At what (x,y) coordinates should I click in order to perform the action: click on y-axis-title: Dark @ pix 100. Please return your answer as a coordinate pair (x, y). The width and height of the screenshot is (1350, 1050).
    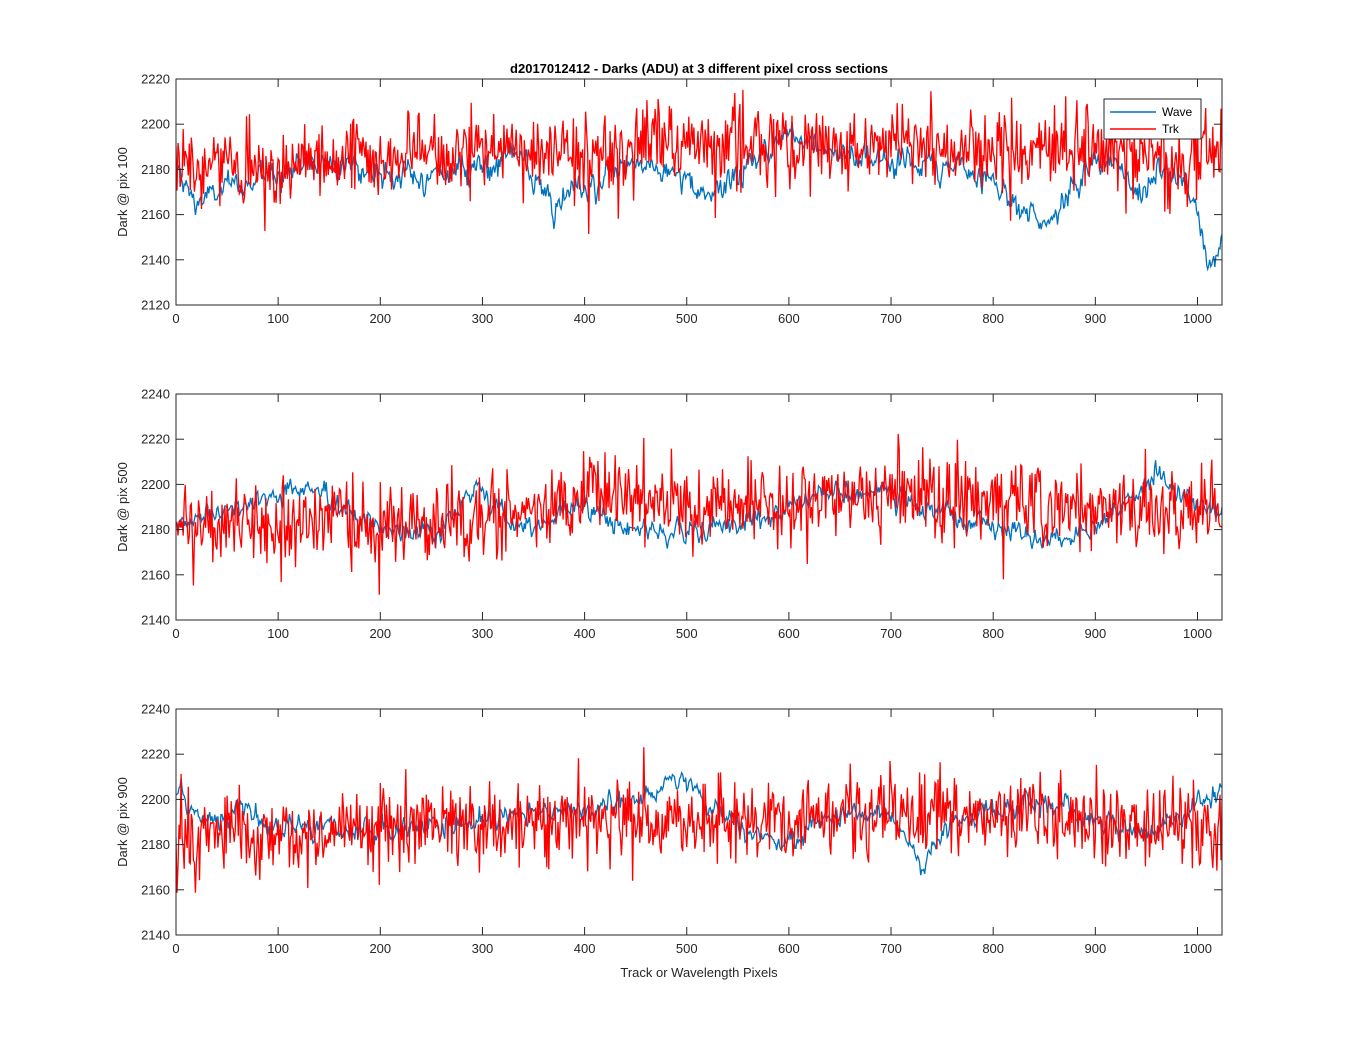
    Looking at the image, I should click on (122, 192).